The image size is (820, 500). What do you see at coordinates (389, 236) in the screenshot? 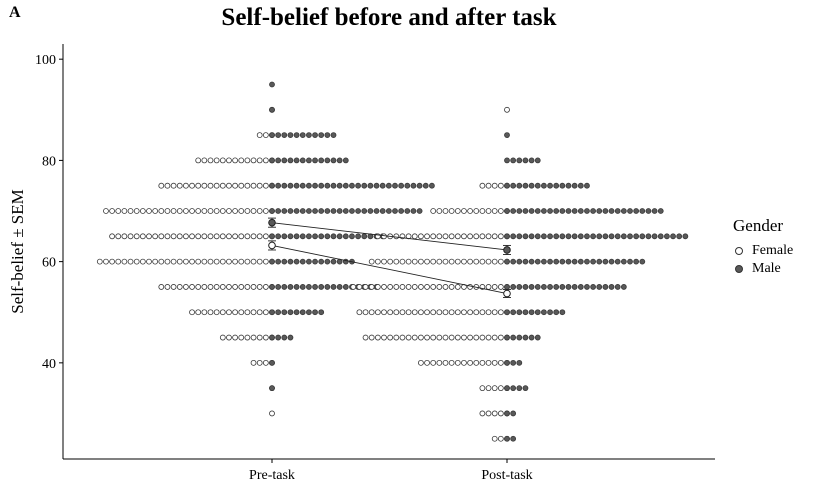
I see `mean-line-male` at bounding box center [389, 236].